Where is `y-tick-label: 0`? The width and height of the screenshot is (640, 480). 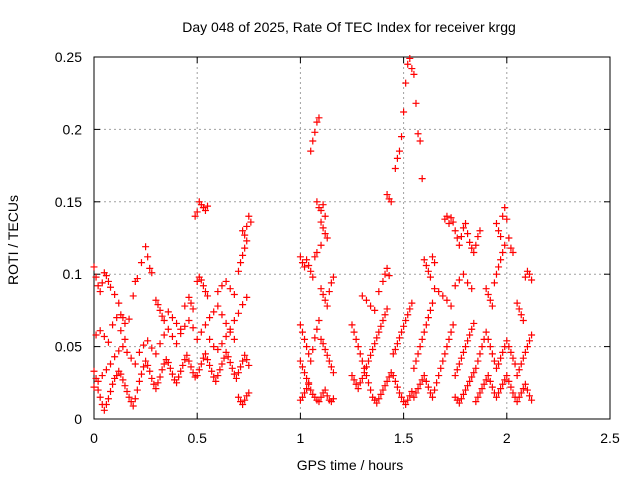
y-tick-label: 0 is located at coordinates (78, 419).